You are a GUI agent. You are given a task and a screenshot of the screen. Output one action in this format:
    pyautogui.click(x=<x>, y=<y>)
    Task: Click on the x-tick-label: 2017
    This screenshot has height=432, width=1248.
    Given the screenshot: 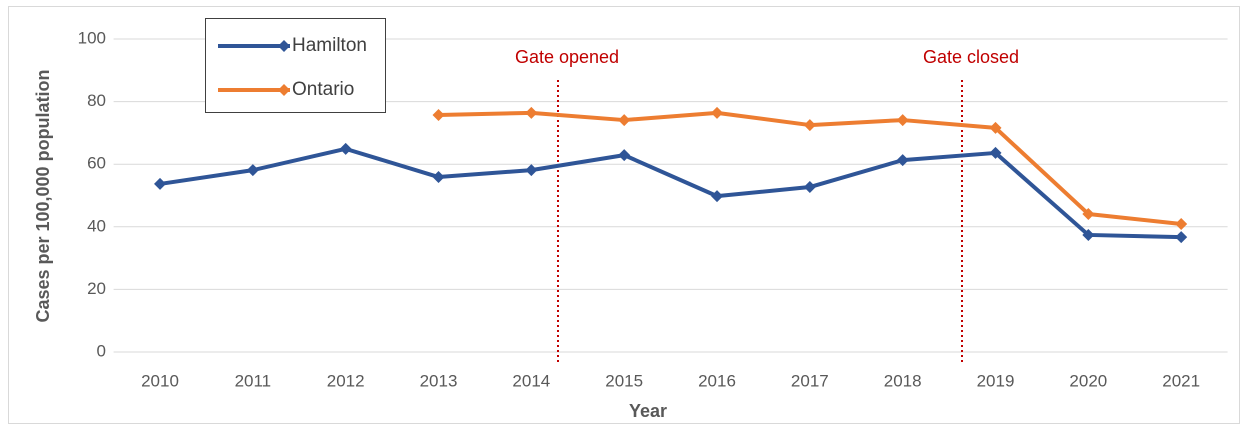 What is the action you would take?
    pyautogui.click(x=810, y=380)
    